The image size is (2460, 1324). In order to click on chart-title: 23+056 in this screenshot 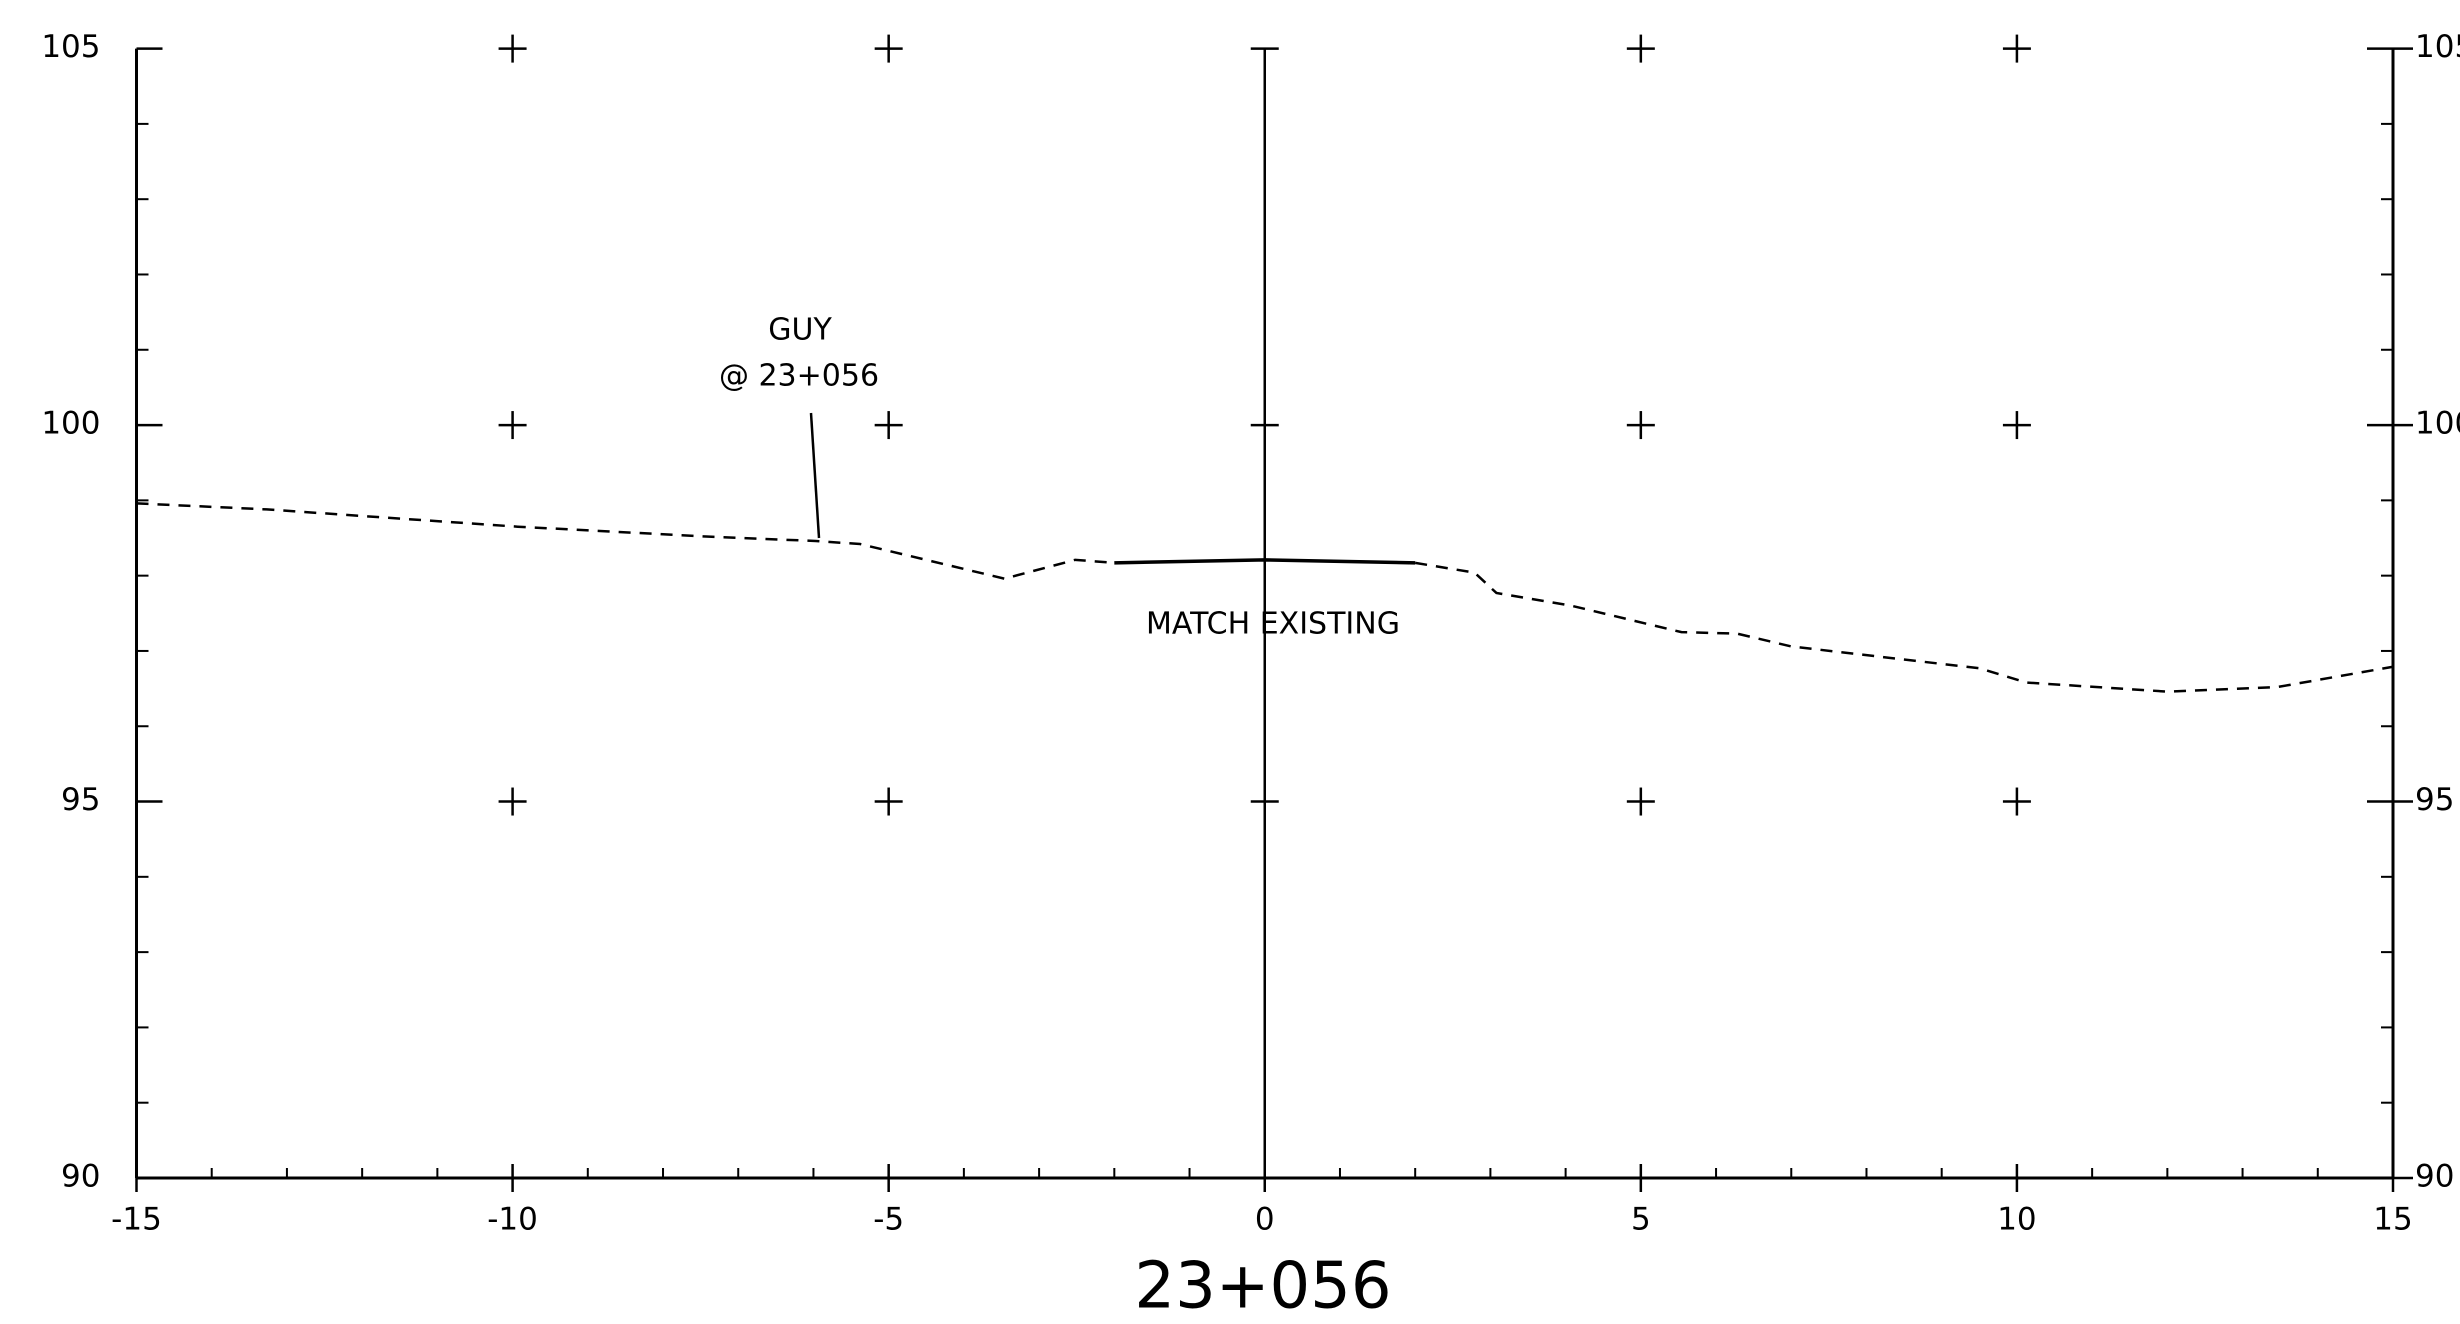, I will do `click(1262, 1287)`.